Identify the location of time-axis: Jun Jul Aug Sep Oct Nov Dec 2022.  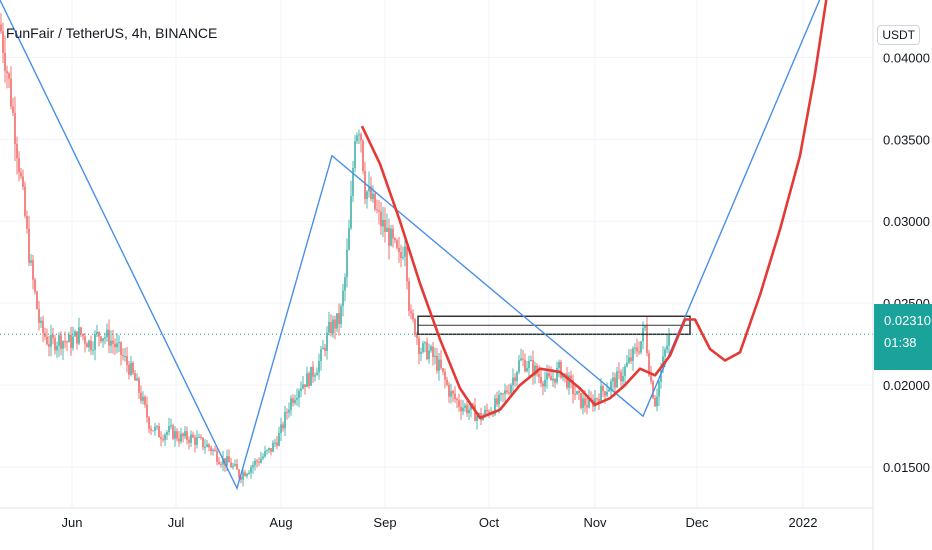
(440, 522).